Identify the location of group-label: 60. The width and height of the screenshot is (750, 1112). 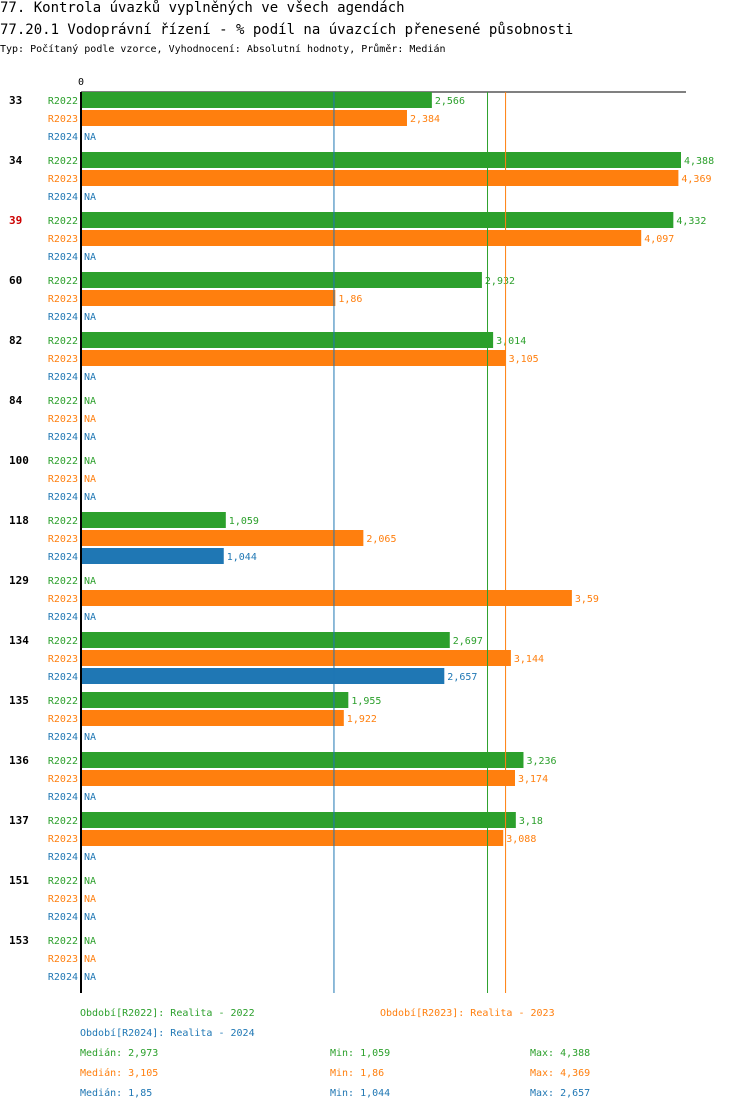
(15, 280).